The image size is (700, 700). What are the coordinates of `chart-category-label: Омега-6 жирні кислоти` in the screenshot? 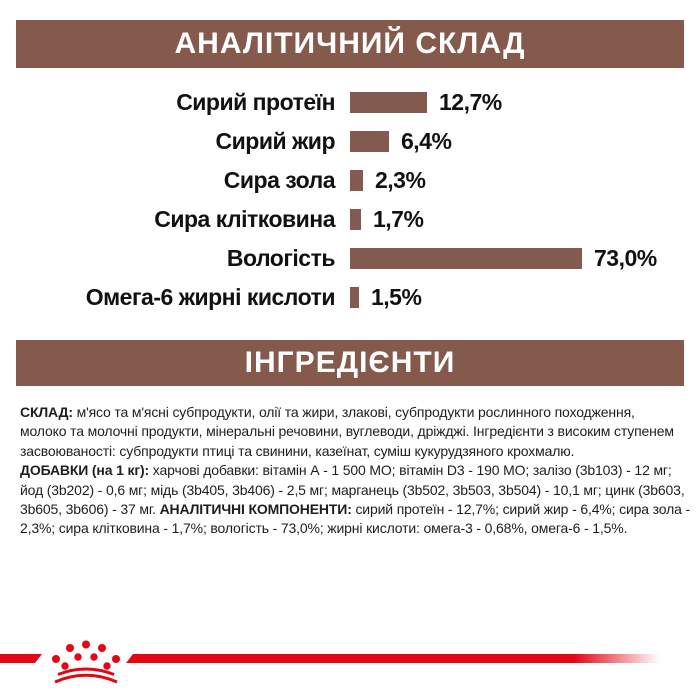 It's located at (210, 297).